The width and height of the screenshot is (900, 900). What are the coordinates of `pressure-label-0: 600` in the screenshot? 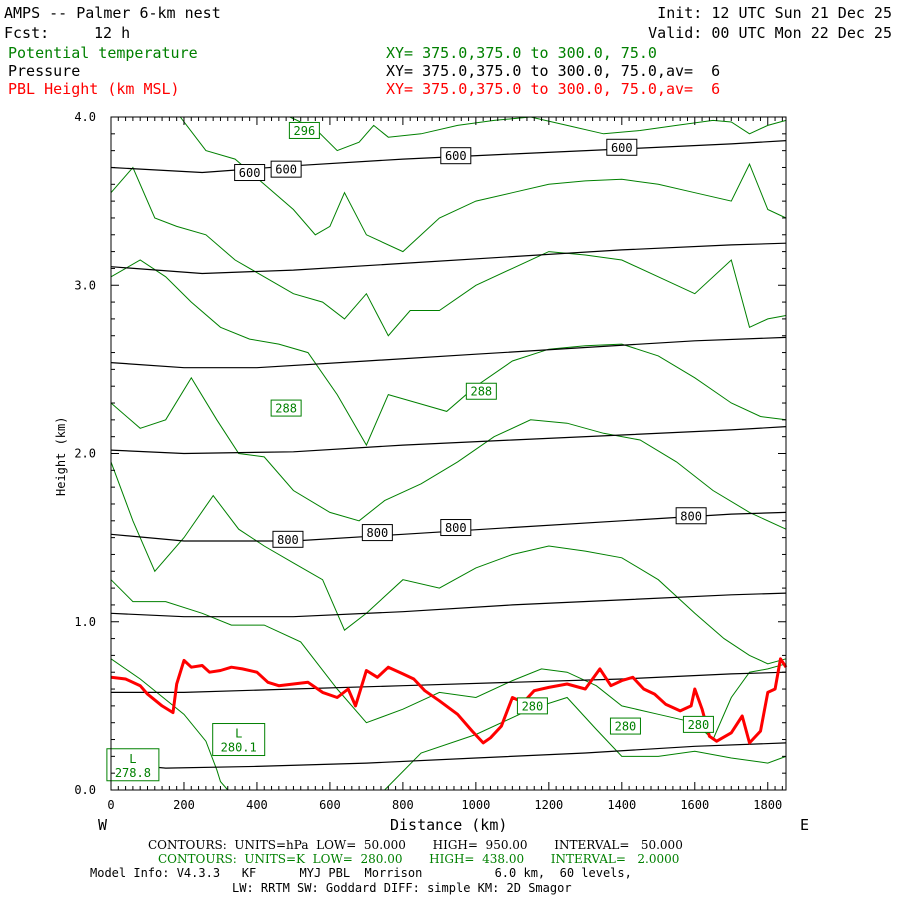 It's located at (250, 173).